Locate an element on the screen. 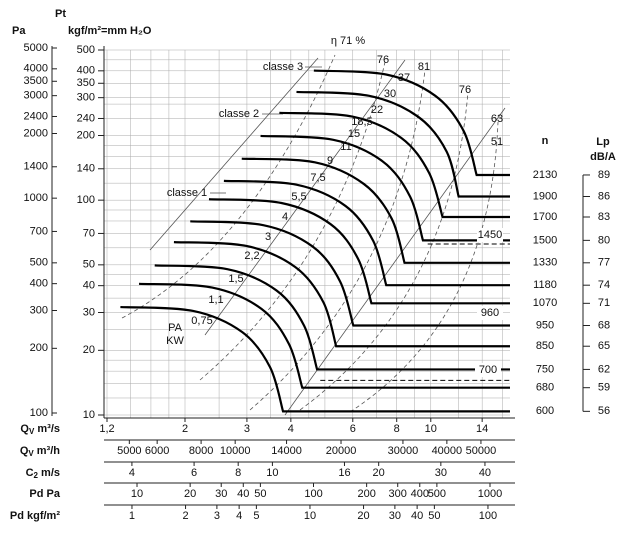  axis-title: Pd Pa is located at coordinates (44, 494).